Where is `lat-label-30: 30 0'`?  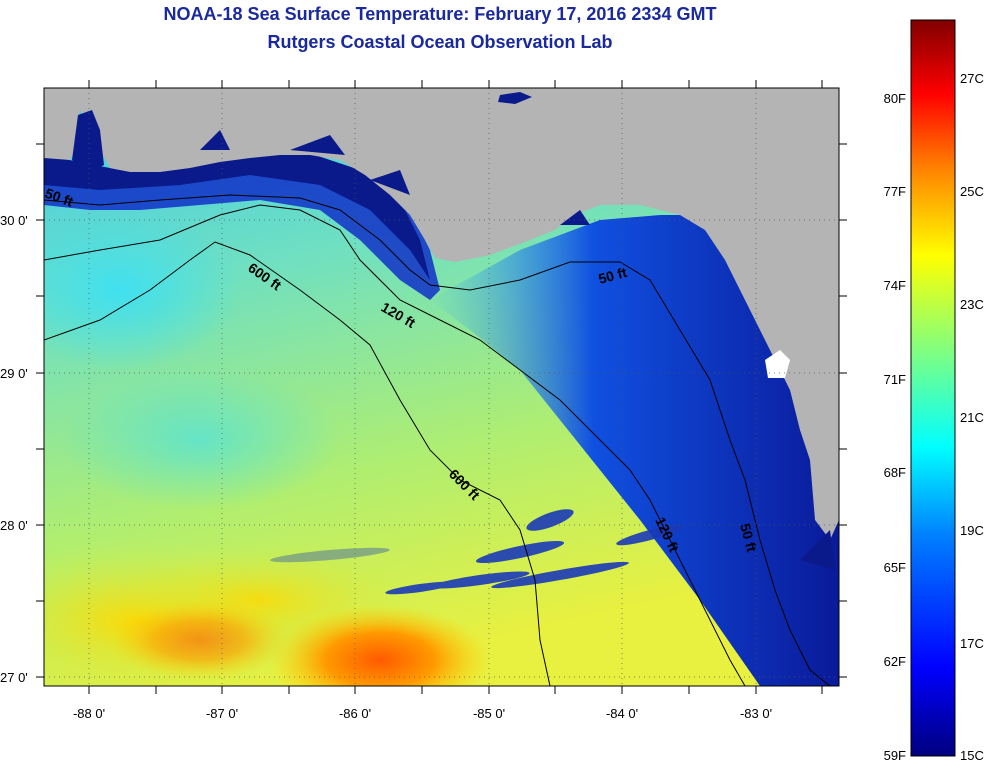 lat-label-30: 30 0' is located at coordinates (14, 220).